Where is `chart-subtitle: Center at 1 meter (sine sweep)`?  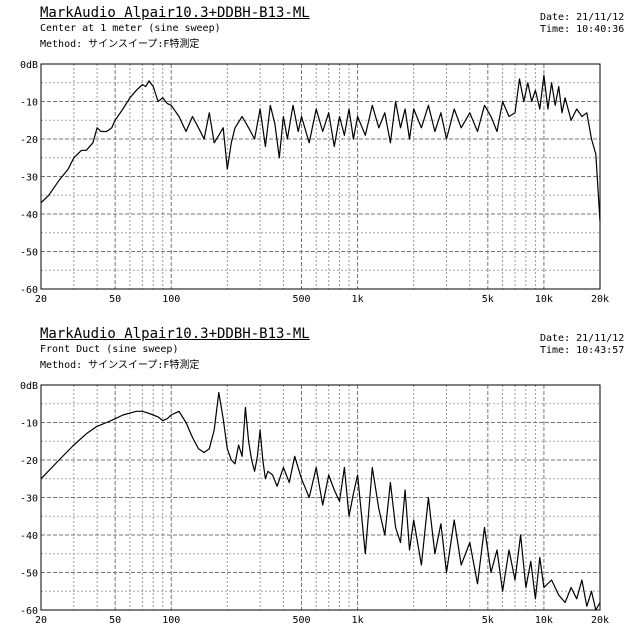
chart-subtitle: Center at 1 meter (sine sweep) is located at coordinates (130, 28).